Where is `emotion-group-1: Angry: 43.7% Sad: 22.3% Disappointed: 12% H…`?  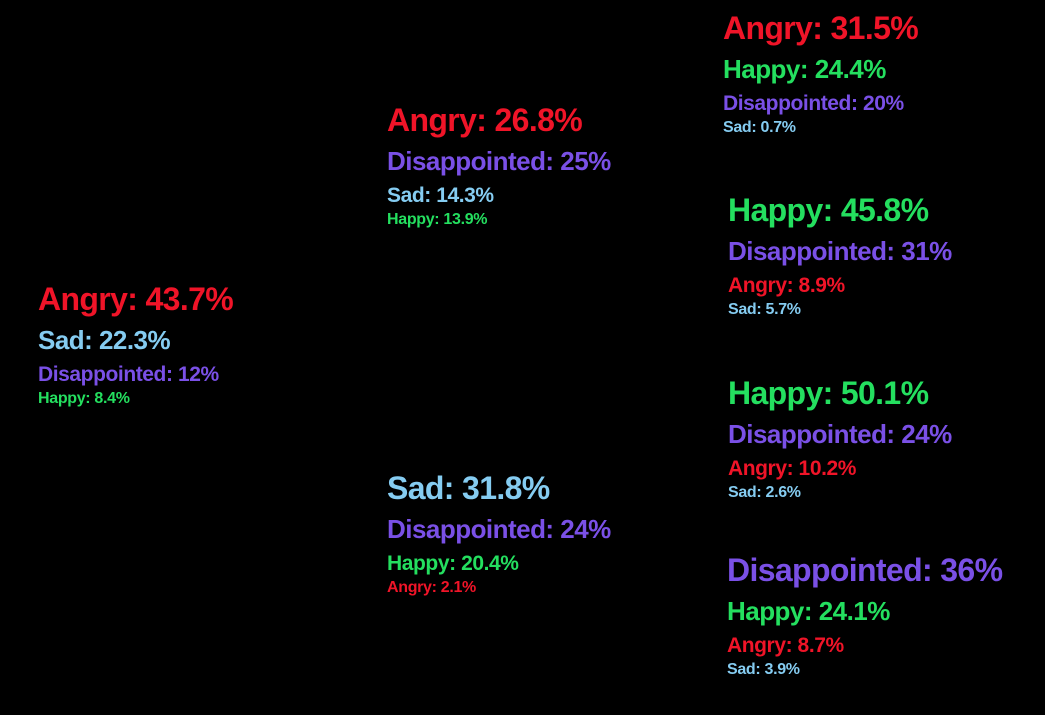 emotion-group-1: Angry: 43.7% Sad: 22.3% Disappointed: 12% H… is located at coordinates (136, 344).